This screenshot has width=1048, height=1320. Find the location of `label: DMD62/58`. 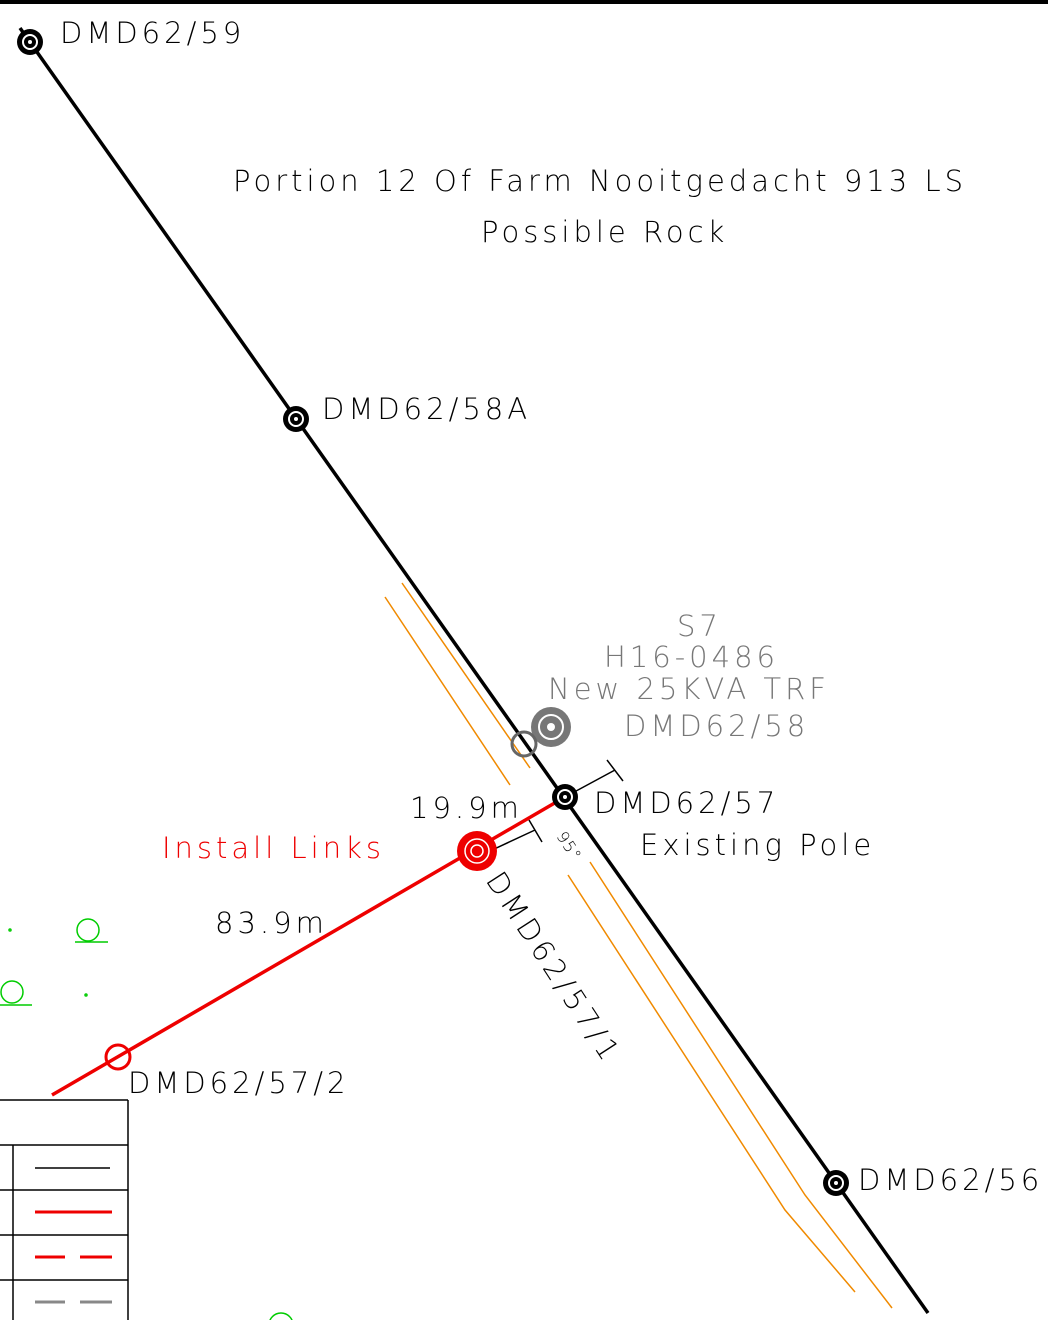

label: DMD62/58 is located at coordinates (716, 726).